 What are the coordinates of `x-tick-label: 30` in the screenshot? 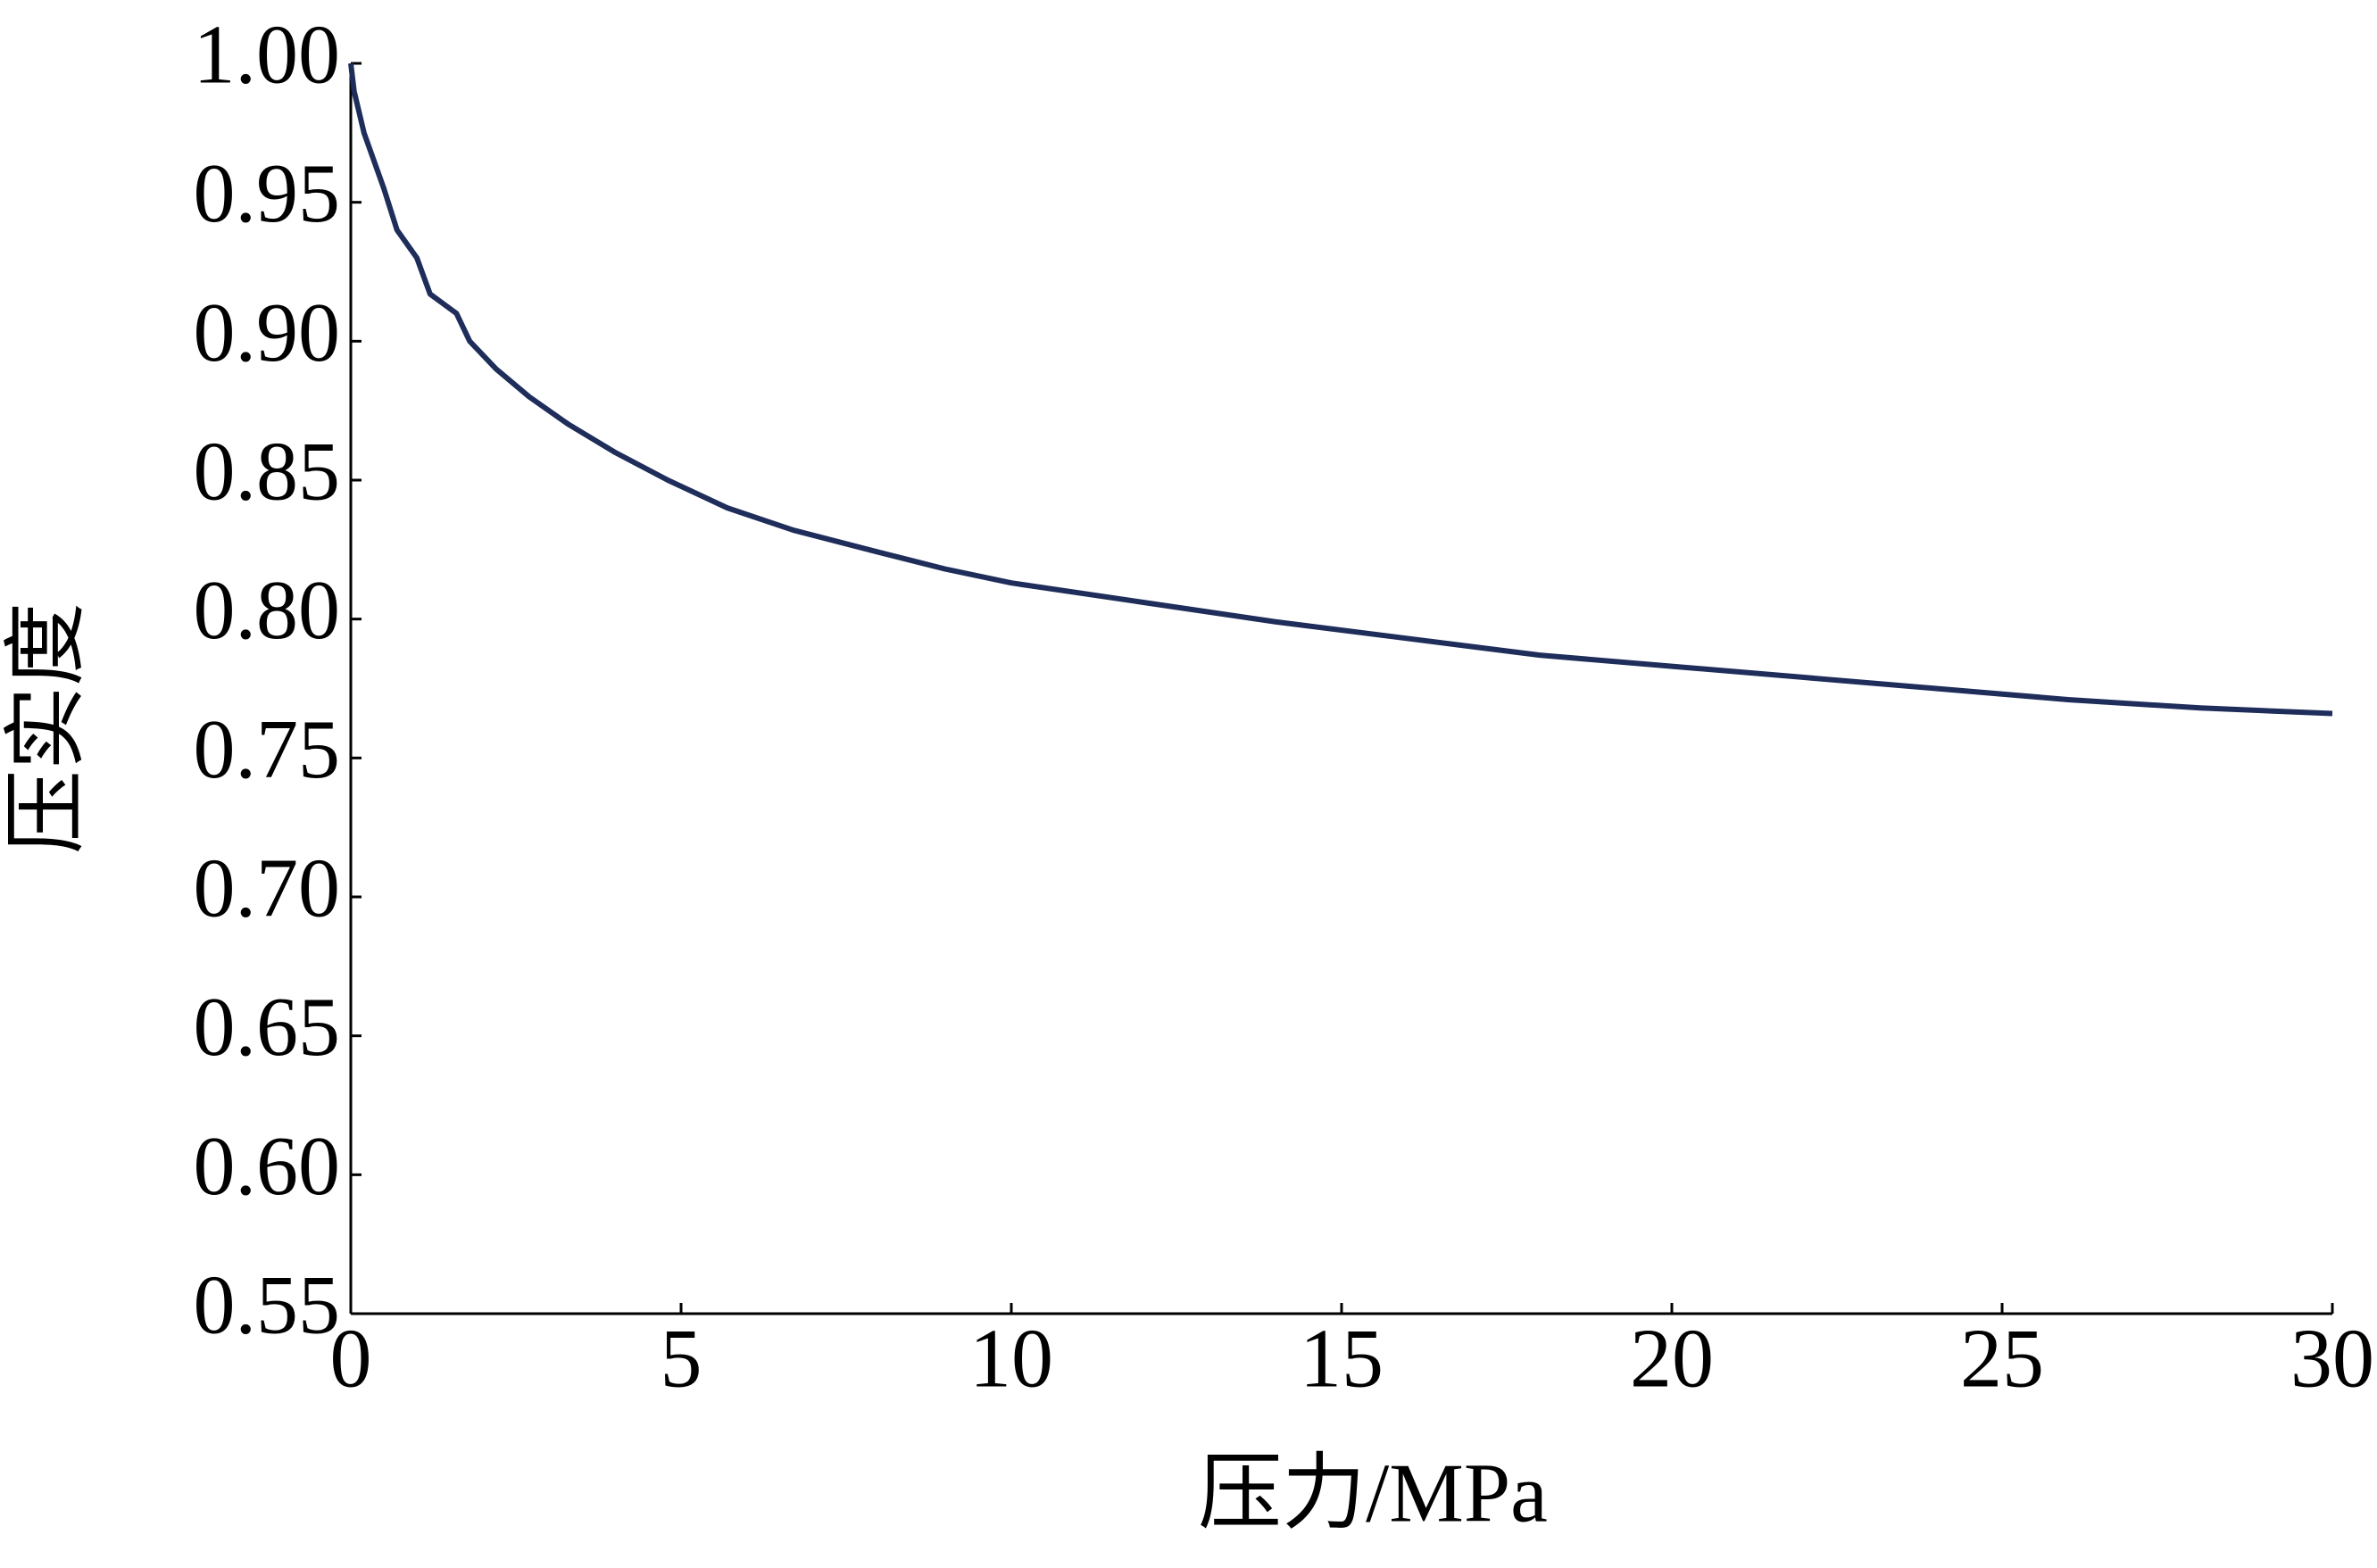 It's located at (2332, 1359).